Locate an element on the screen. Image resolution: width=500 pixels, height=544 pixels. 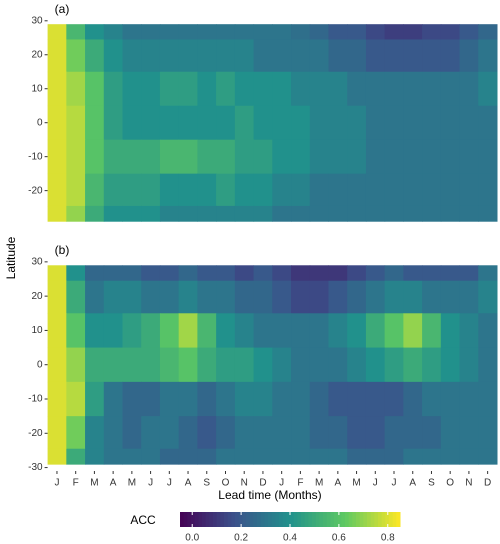
y-tick-label: 0 is located at coordinates (40, 364).